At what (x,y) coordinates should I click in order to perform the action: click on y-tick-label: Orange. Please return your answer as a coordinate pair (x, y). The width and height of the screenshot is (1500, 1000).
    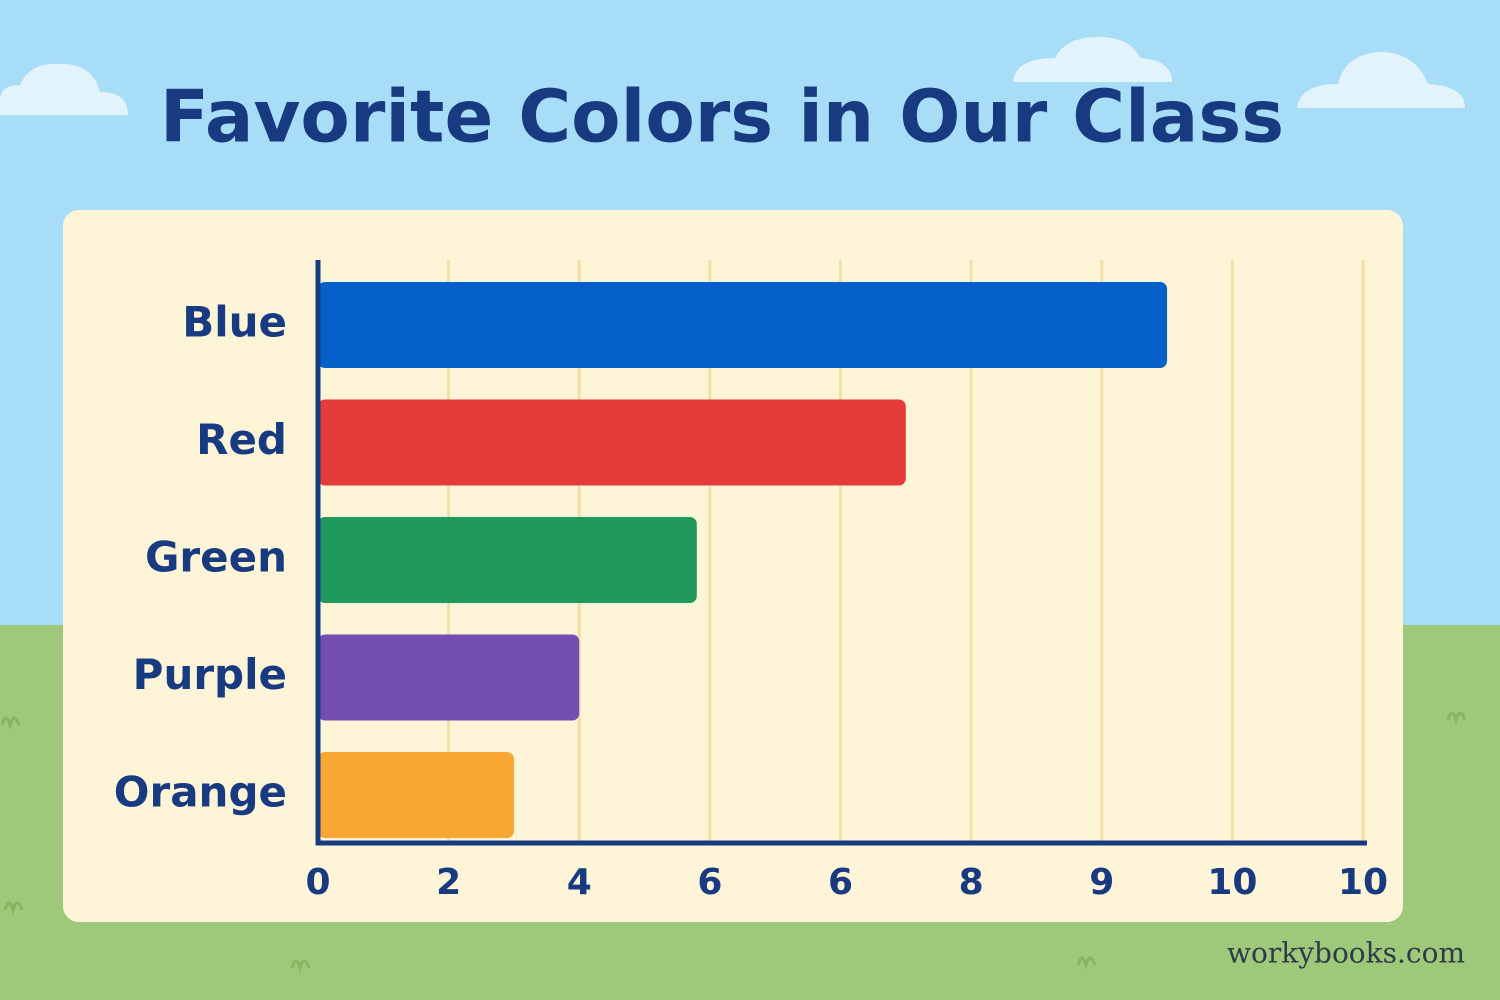
    Looking at the image, I should click on (200, 792).